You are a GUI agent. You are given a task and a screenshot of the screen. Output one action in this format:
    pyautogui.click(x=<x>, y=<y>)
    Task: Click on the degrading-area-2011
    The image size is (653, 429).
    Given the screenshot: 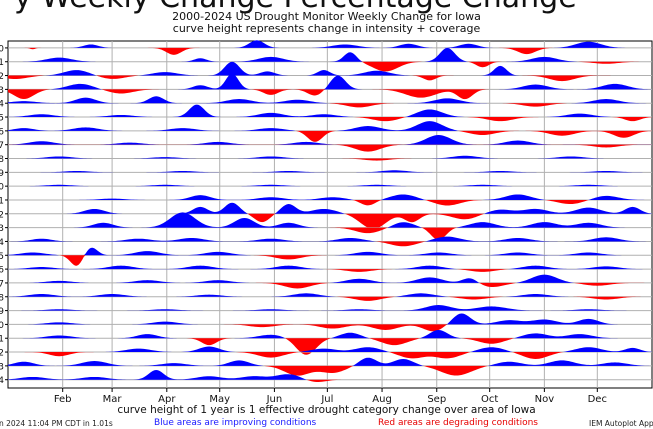 What is the action you would take?
    pyautogui.click(x=330, y=202)
    